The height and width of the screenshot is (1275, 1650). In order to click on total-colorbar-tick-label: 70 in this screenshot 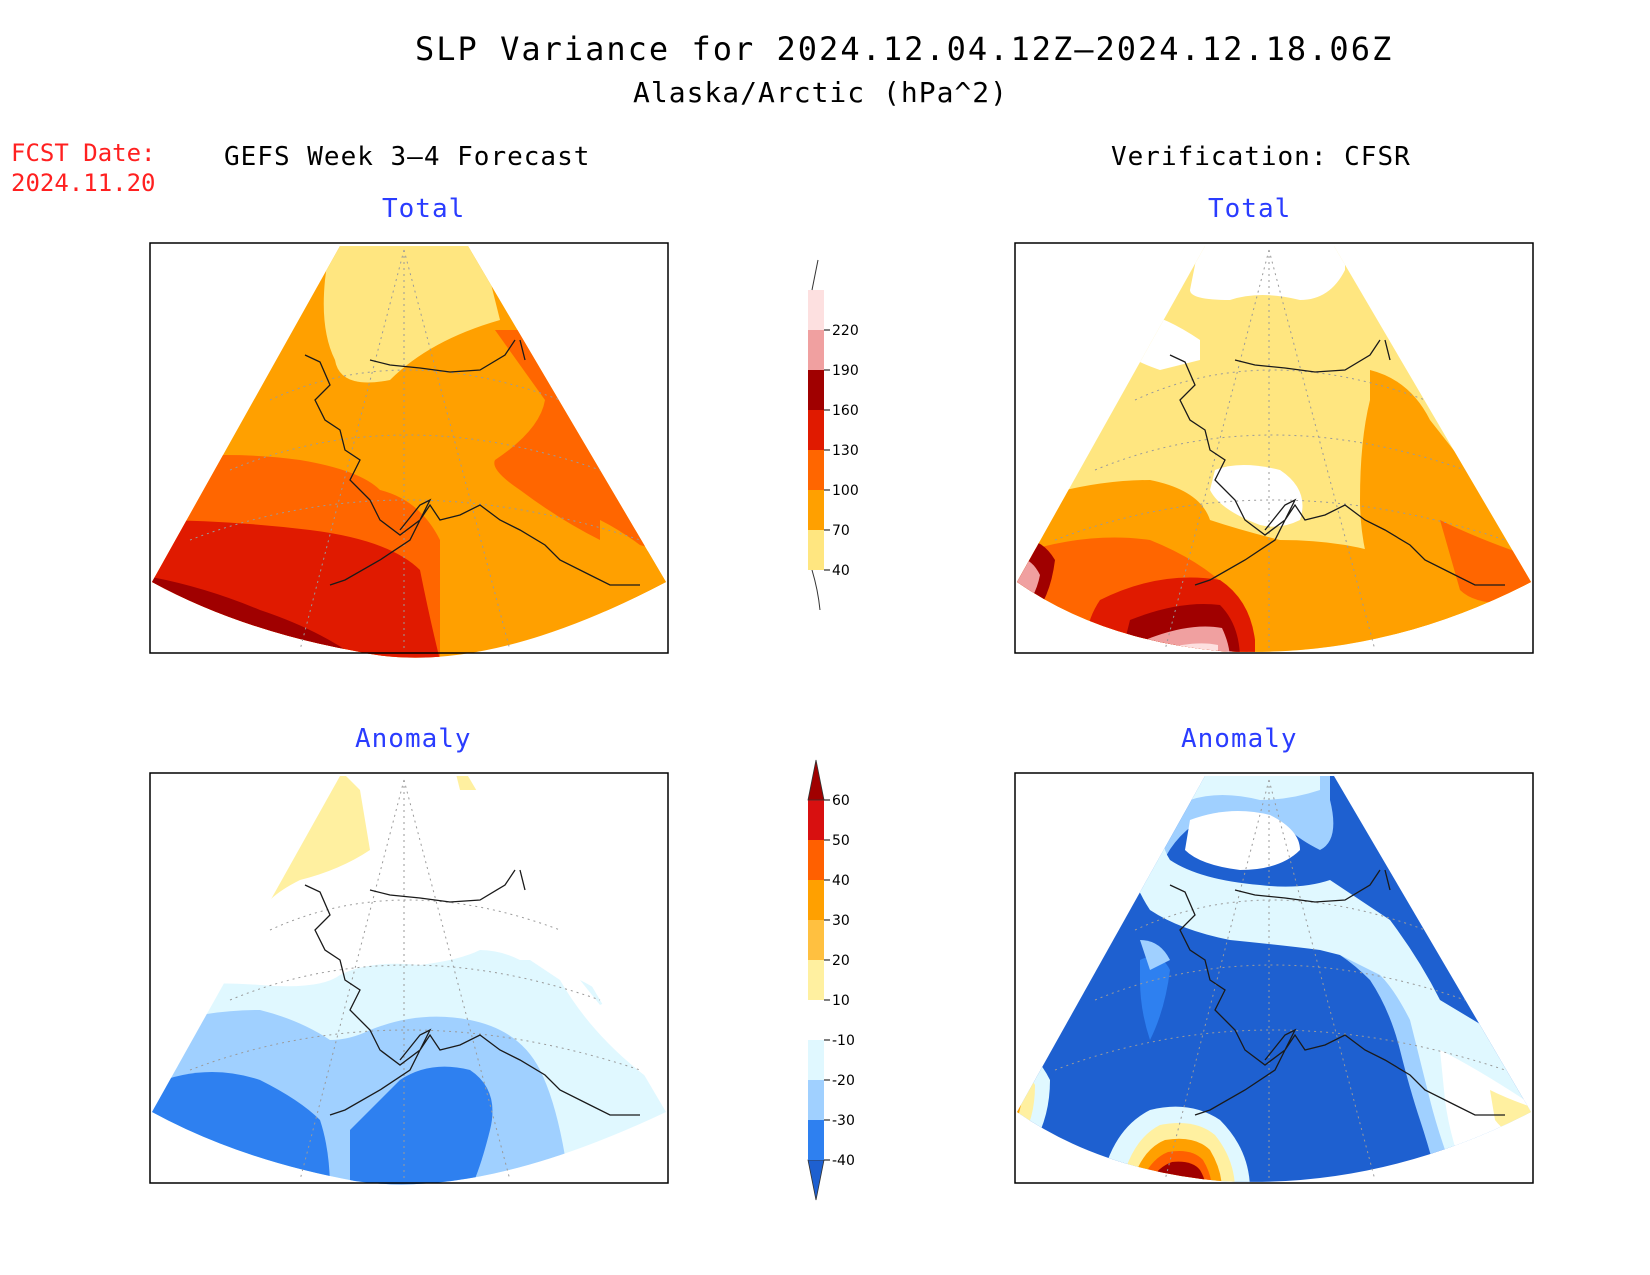, I will do `click(841, 531)`.